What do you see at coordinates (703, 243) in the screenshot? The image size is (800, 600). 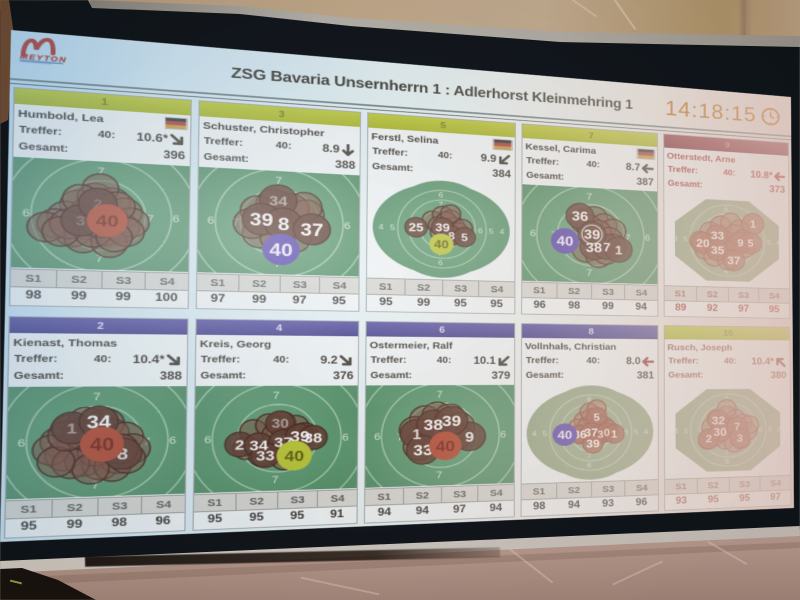 I see `svg-text: 20` at bounding box center [703, 243].